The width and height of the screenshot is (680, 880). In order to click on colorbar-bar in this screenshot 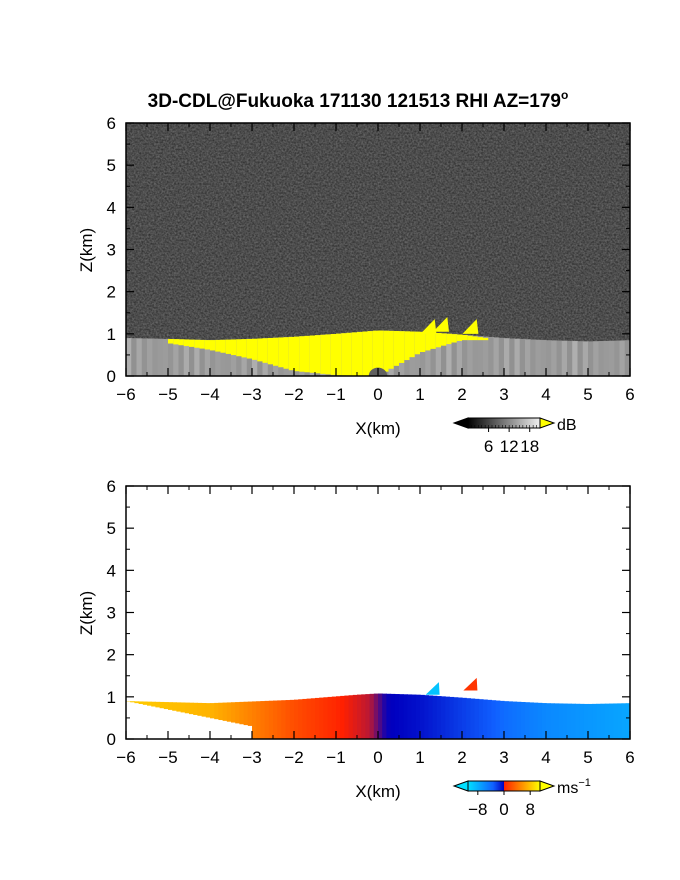, I will do `click(504, 423)`.